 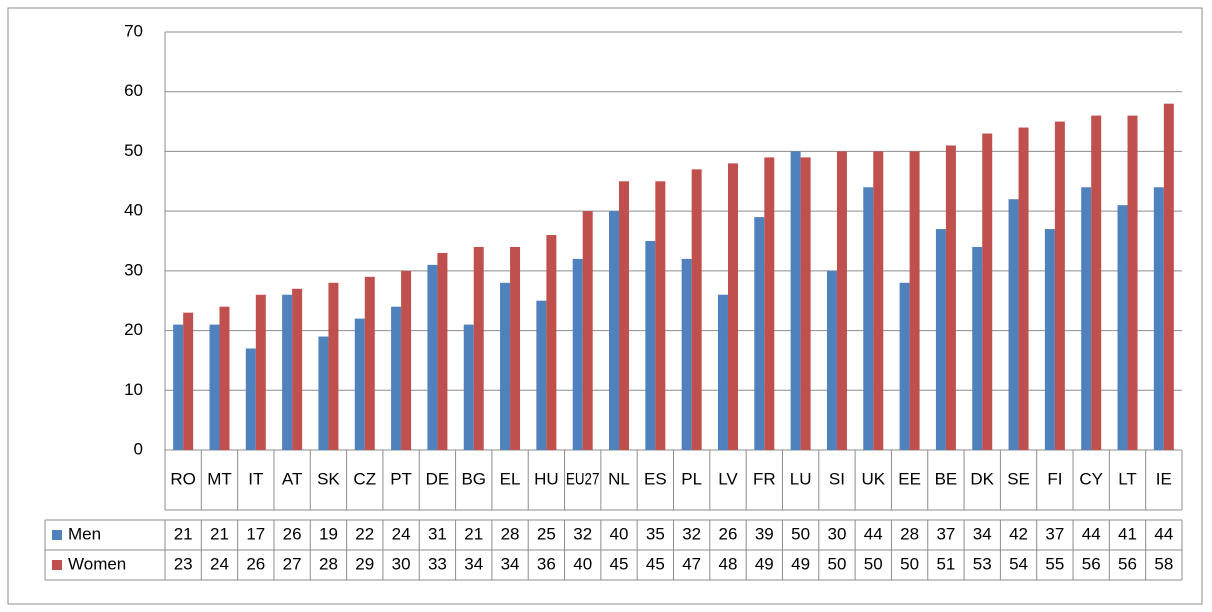 I want to click on table-value: 58, so click(x=1163, y=563).